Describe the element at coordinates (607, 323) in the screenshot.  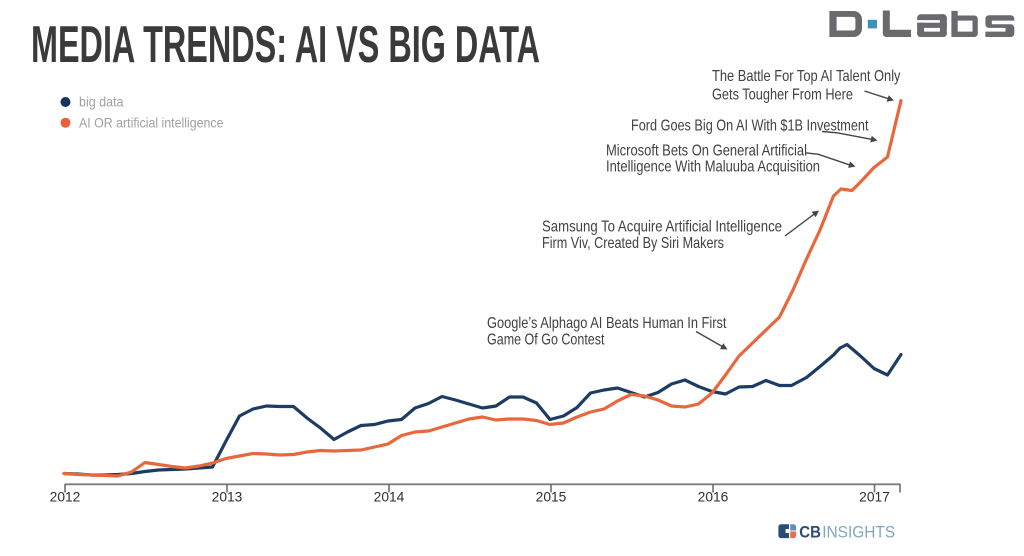
I see `svg-text:Google’s Alphago AI Beats Huma: Google’s Alphago AI Beats Human In First` at that location.